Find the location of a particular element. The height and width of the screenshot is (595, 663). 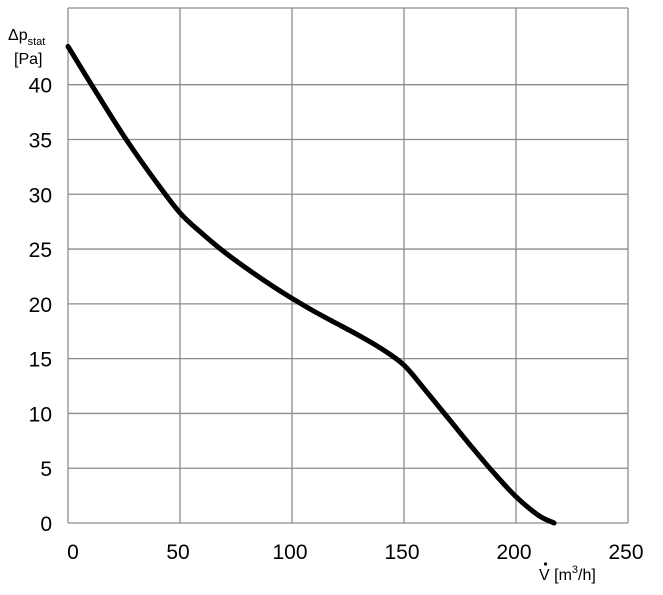

y-axis-label: Δpstat is located at coordinates (26, 37).